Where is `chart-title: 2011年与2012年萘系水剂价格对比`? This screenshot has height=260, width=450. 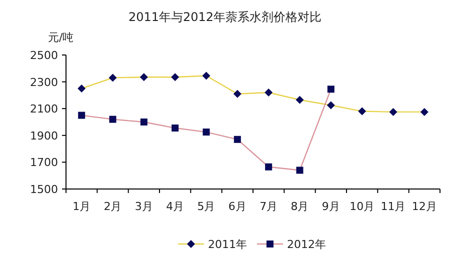
chart-title: 2011年与2012年萘系水剂价格对比 is located at coordinates (225, 17).